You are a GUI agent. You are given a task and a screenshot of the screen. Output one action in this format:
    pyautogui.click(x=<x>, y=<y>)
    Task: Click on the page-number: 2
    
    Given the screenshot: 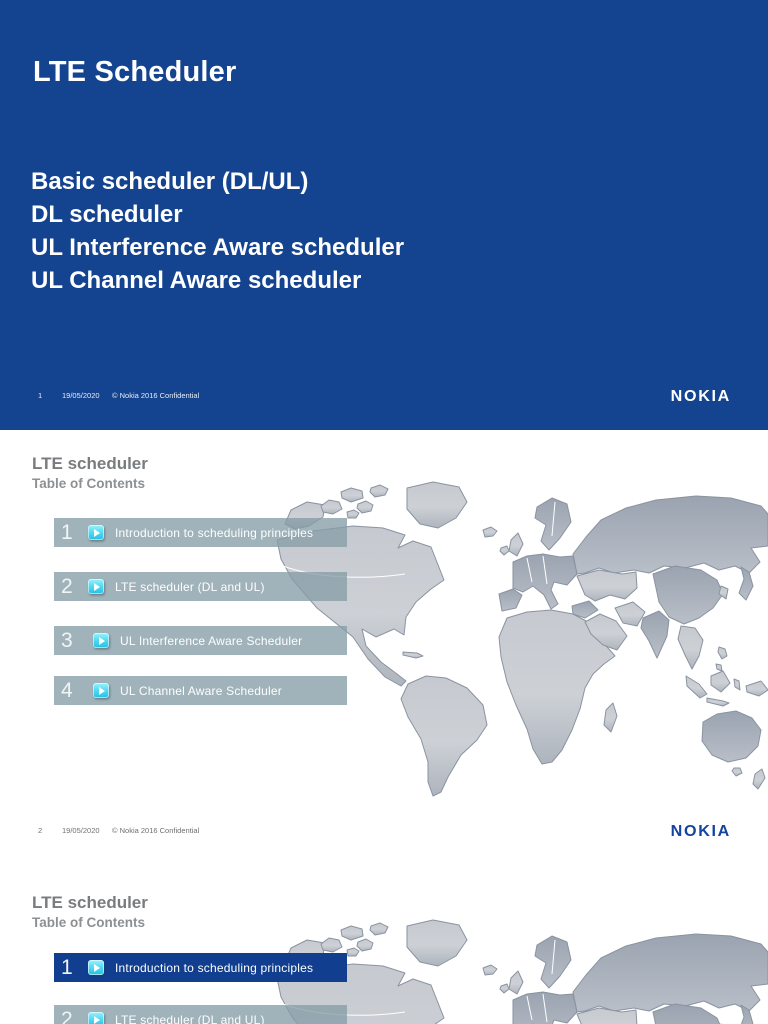 What is the action you would take?
    pyautogui.click(x=40, y=830)
    